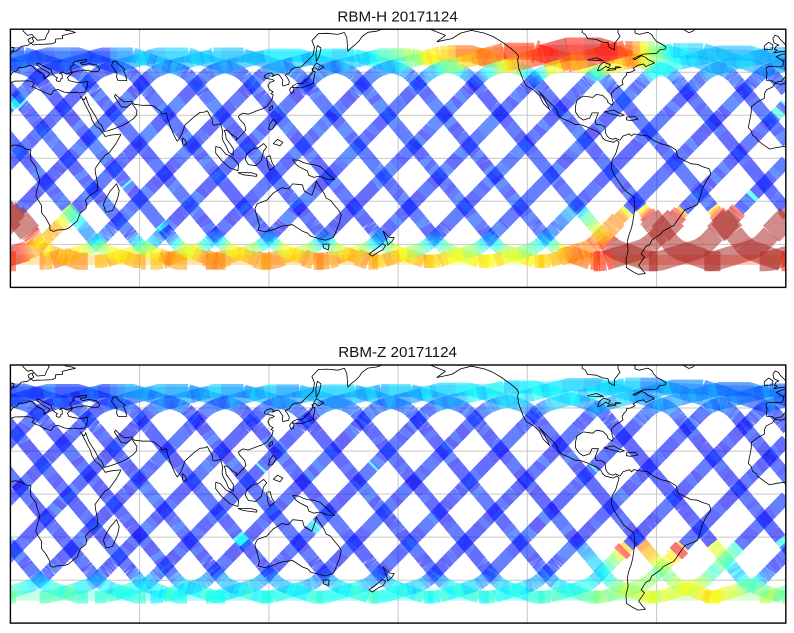 Image resolution: width=794 pixels, height=633 pixels. I want to click on svg-text: RBM-H 20171124, so click(397, 17).